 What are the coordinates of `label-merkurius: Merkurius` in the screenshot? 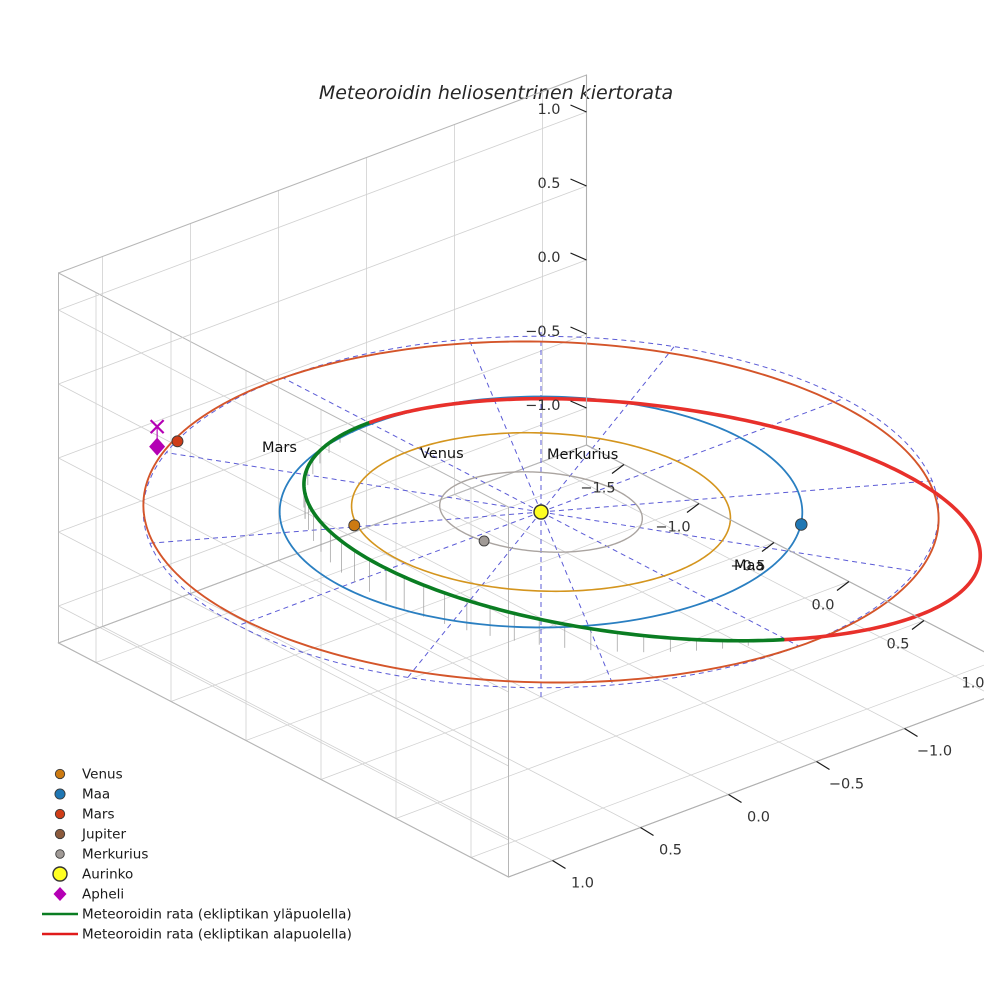 It's located at (582, 455).